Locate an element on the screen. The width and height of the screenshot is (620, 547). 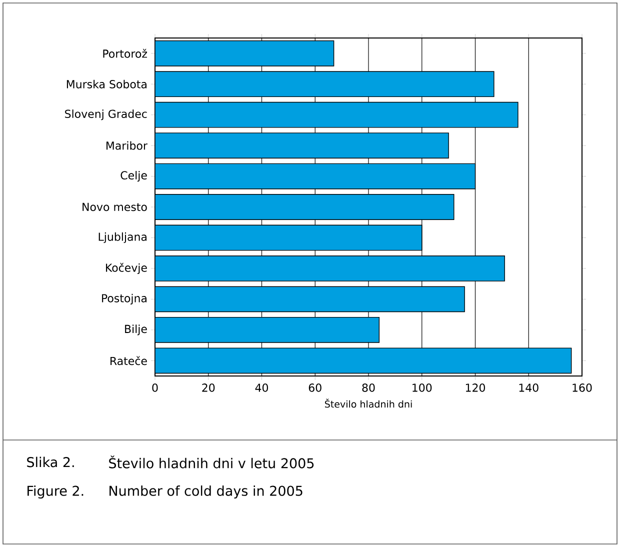
x-tick-label: 160 is located at coordinates (582, 388).